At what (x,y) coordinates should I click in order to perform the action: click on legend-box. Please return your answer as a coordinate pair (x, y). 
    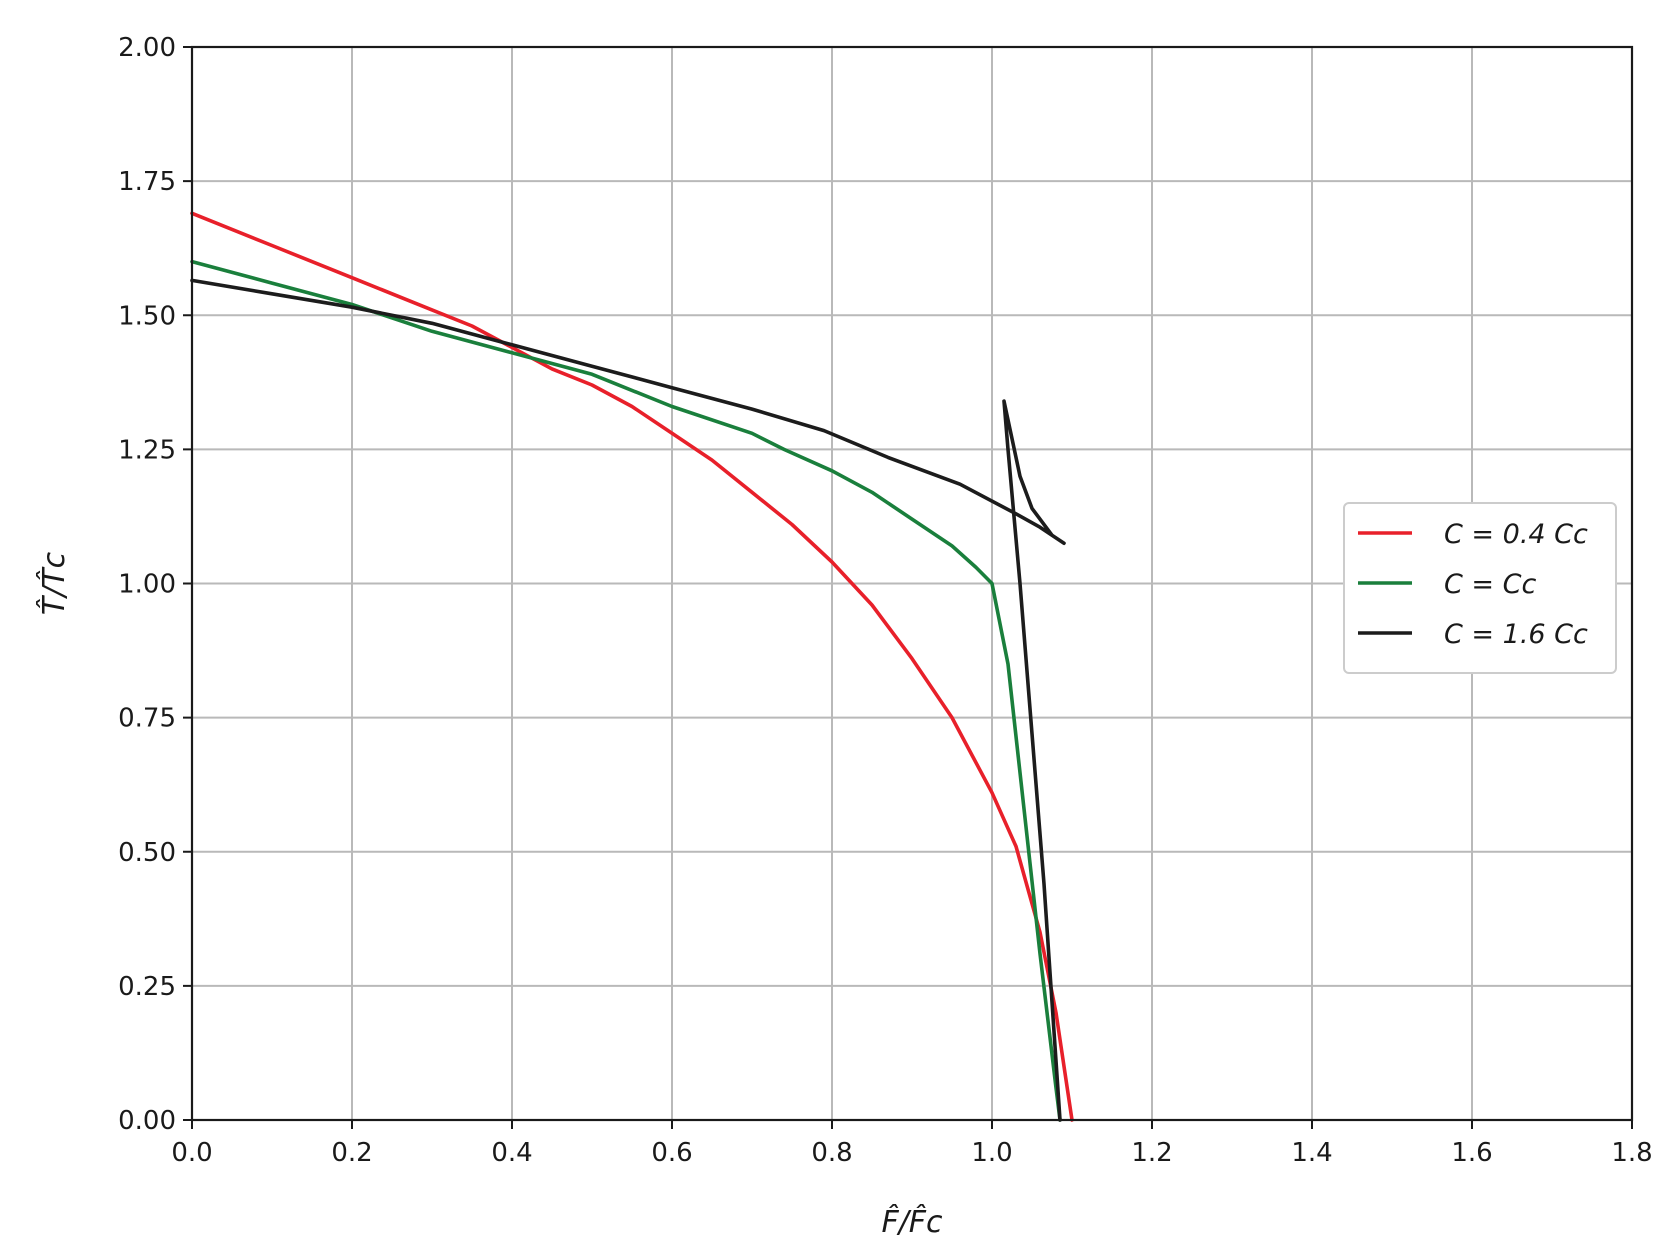
    Looking at the image, I should click on (1480, 588).